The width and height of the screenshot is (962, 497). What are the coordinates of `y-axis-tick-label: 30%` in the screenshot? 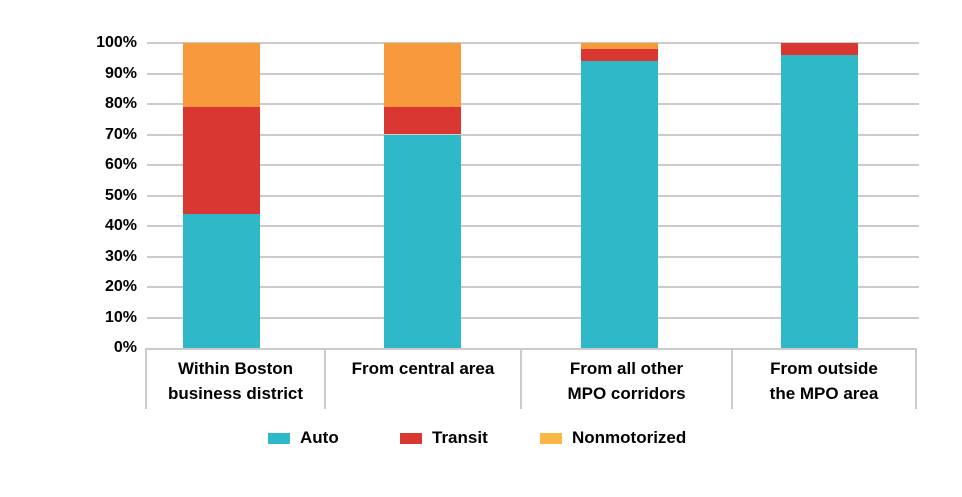 It's located at (120, 256).